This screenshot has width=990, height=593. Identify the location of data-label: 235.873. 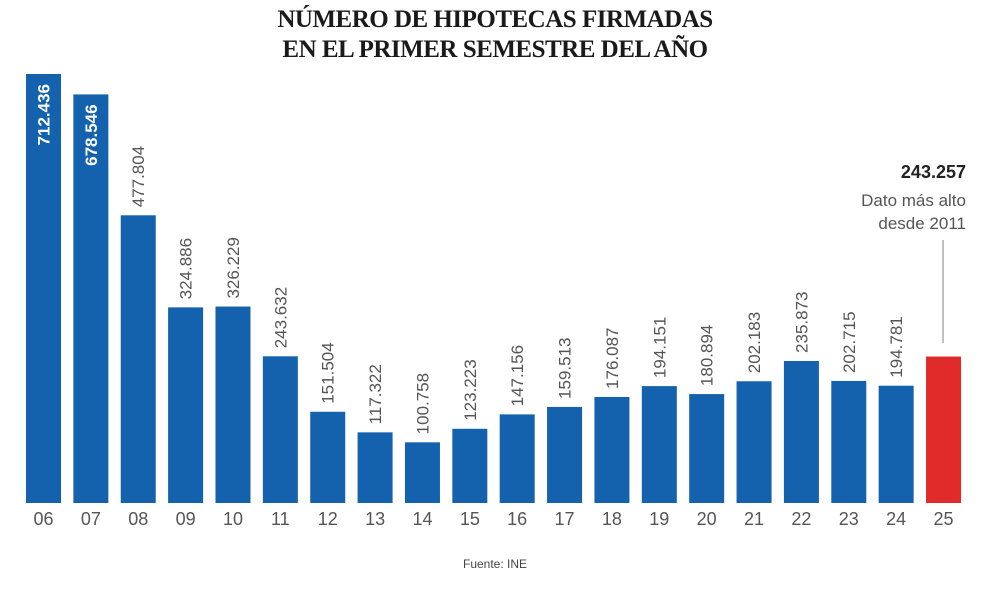
(801, 322).